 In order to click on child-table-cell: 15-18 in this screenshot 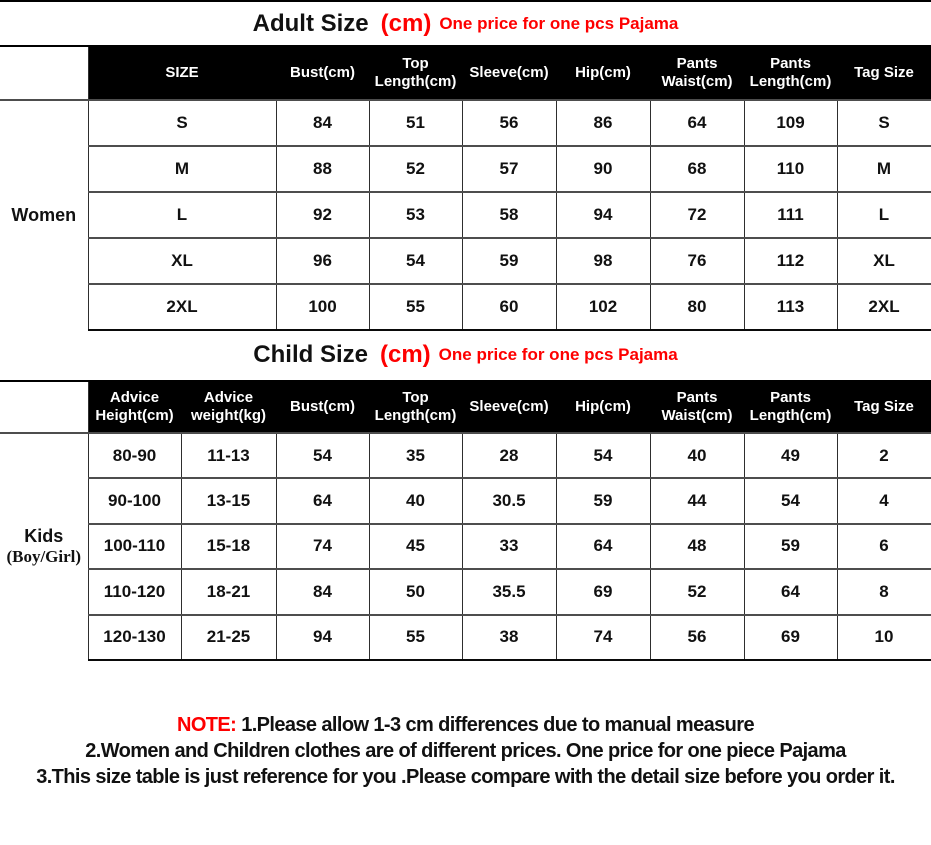, I will do `click(228, 546)`.